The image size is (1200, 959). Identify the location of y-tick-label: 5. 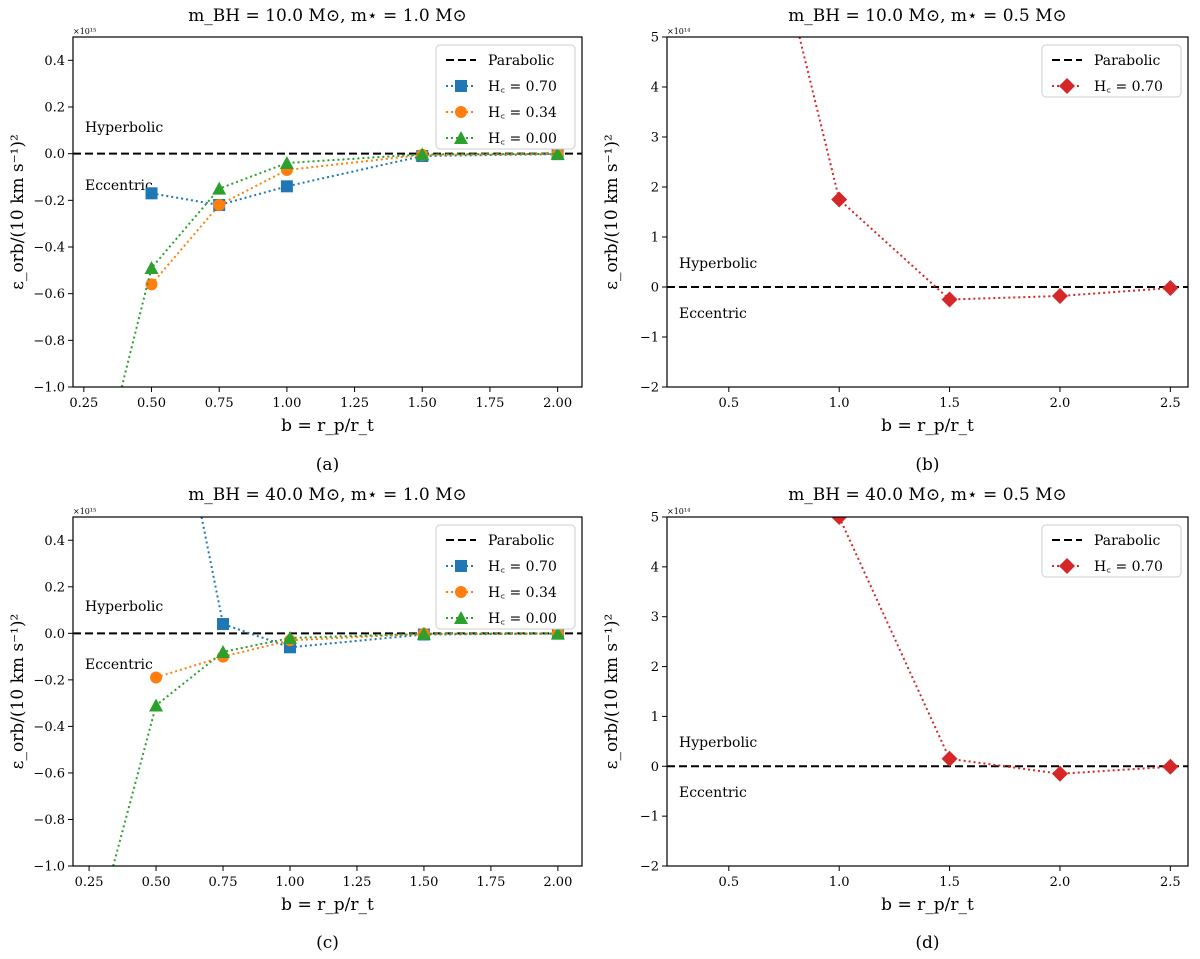
(655, 518).